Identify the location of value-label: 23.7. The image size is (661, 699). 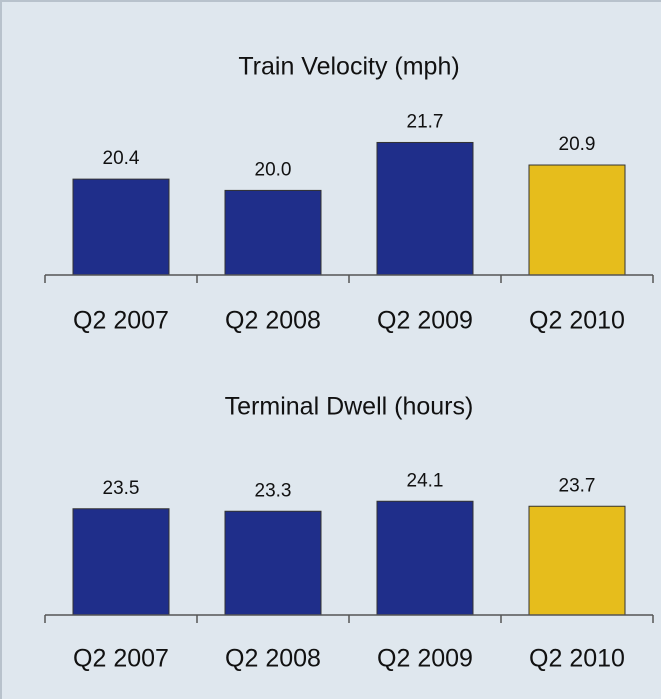
(577, 485).